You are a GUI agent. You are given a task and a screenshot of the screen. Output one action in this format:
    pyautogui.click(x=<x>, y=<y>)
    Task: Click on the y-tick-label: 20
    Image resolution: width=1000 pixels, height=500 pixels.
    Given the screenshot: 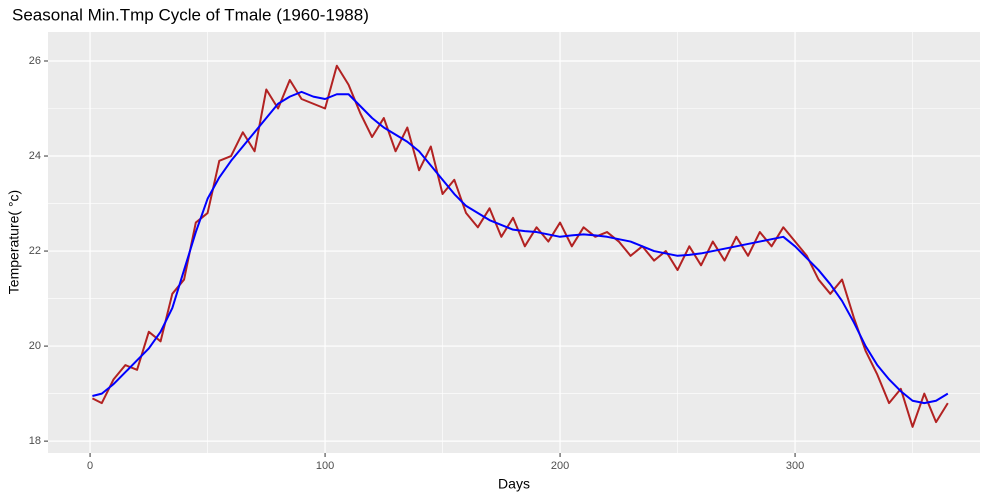 What is the action you would take?
    pyautogui.click(x=35, y=346)
    